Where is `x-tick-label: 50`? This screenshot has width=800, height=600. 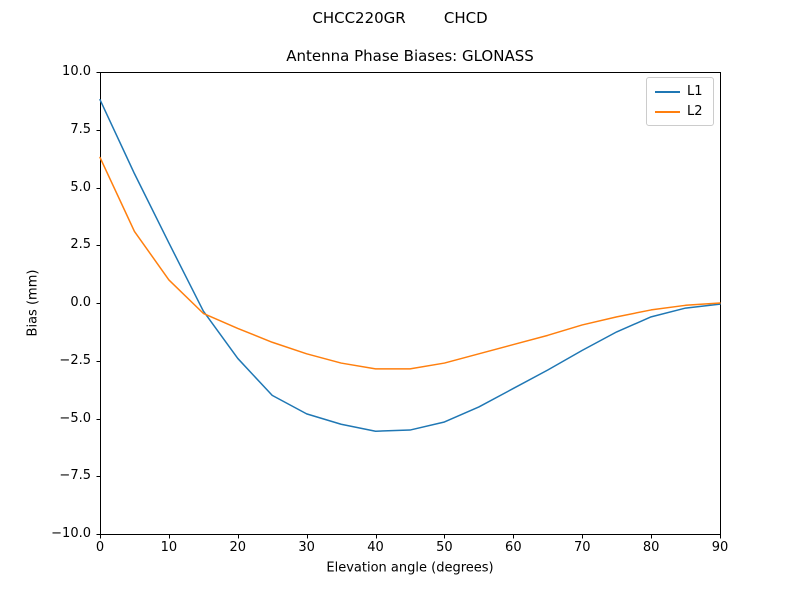 x-tick-label: 50 is located at coordinates (444, 547).